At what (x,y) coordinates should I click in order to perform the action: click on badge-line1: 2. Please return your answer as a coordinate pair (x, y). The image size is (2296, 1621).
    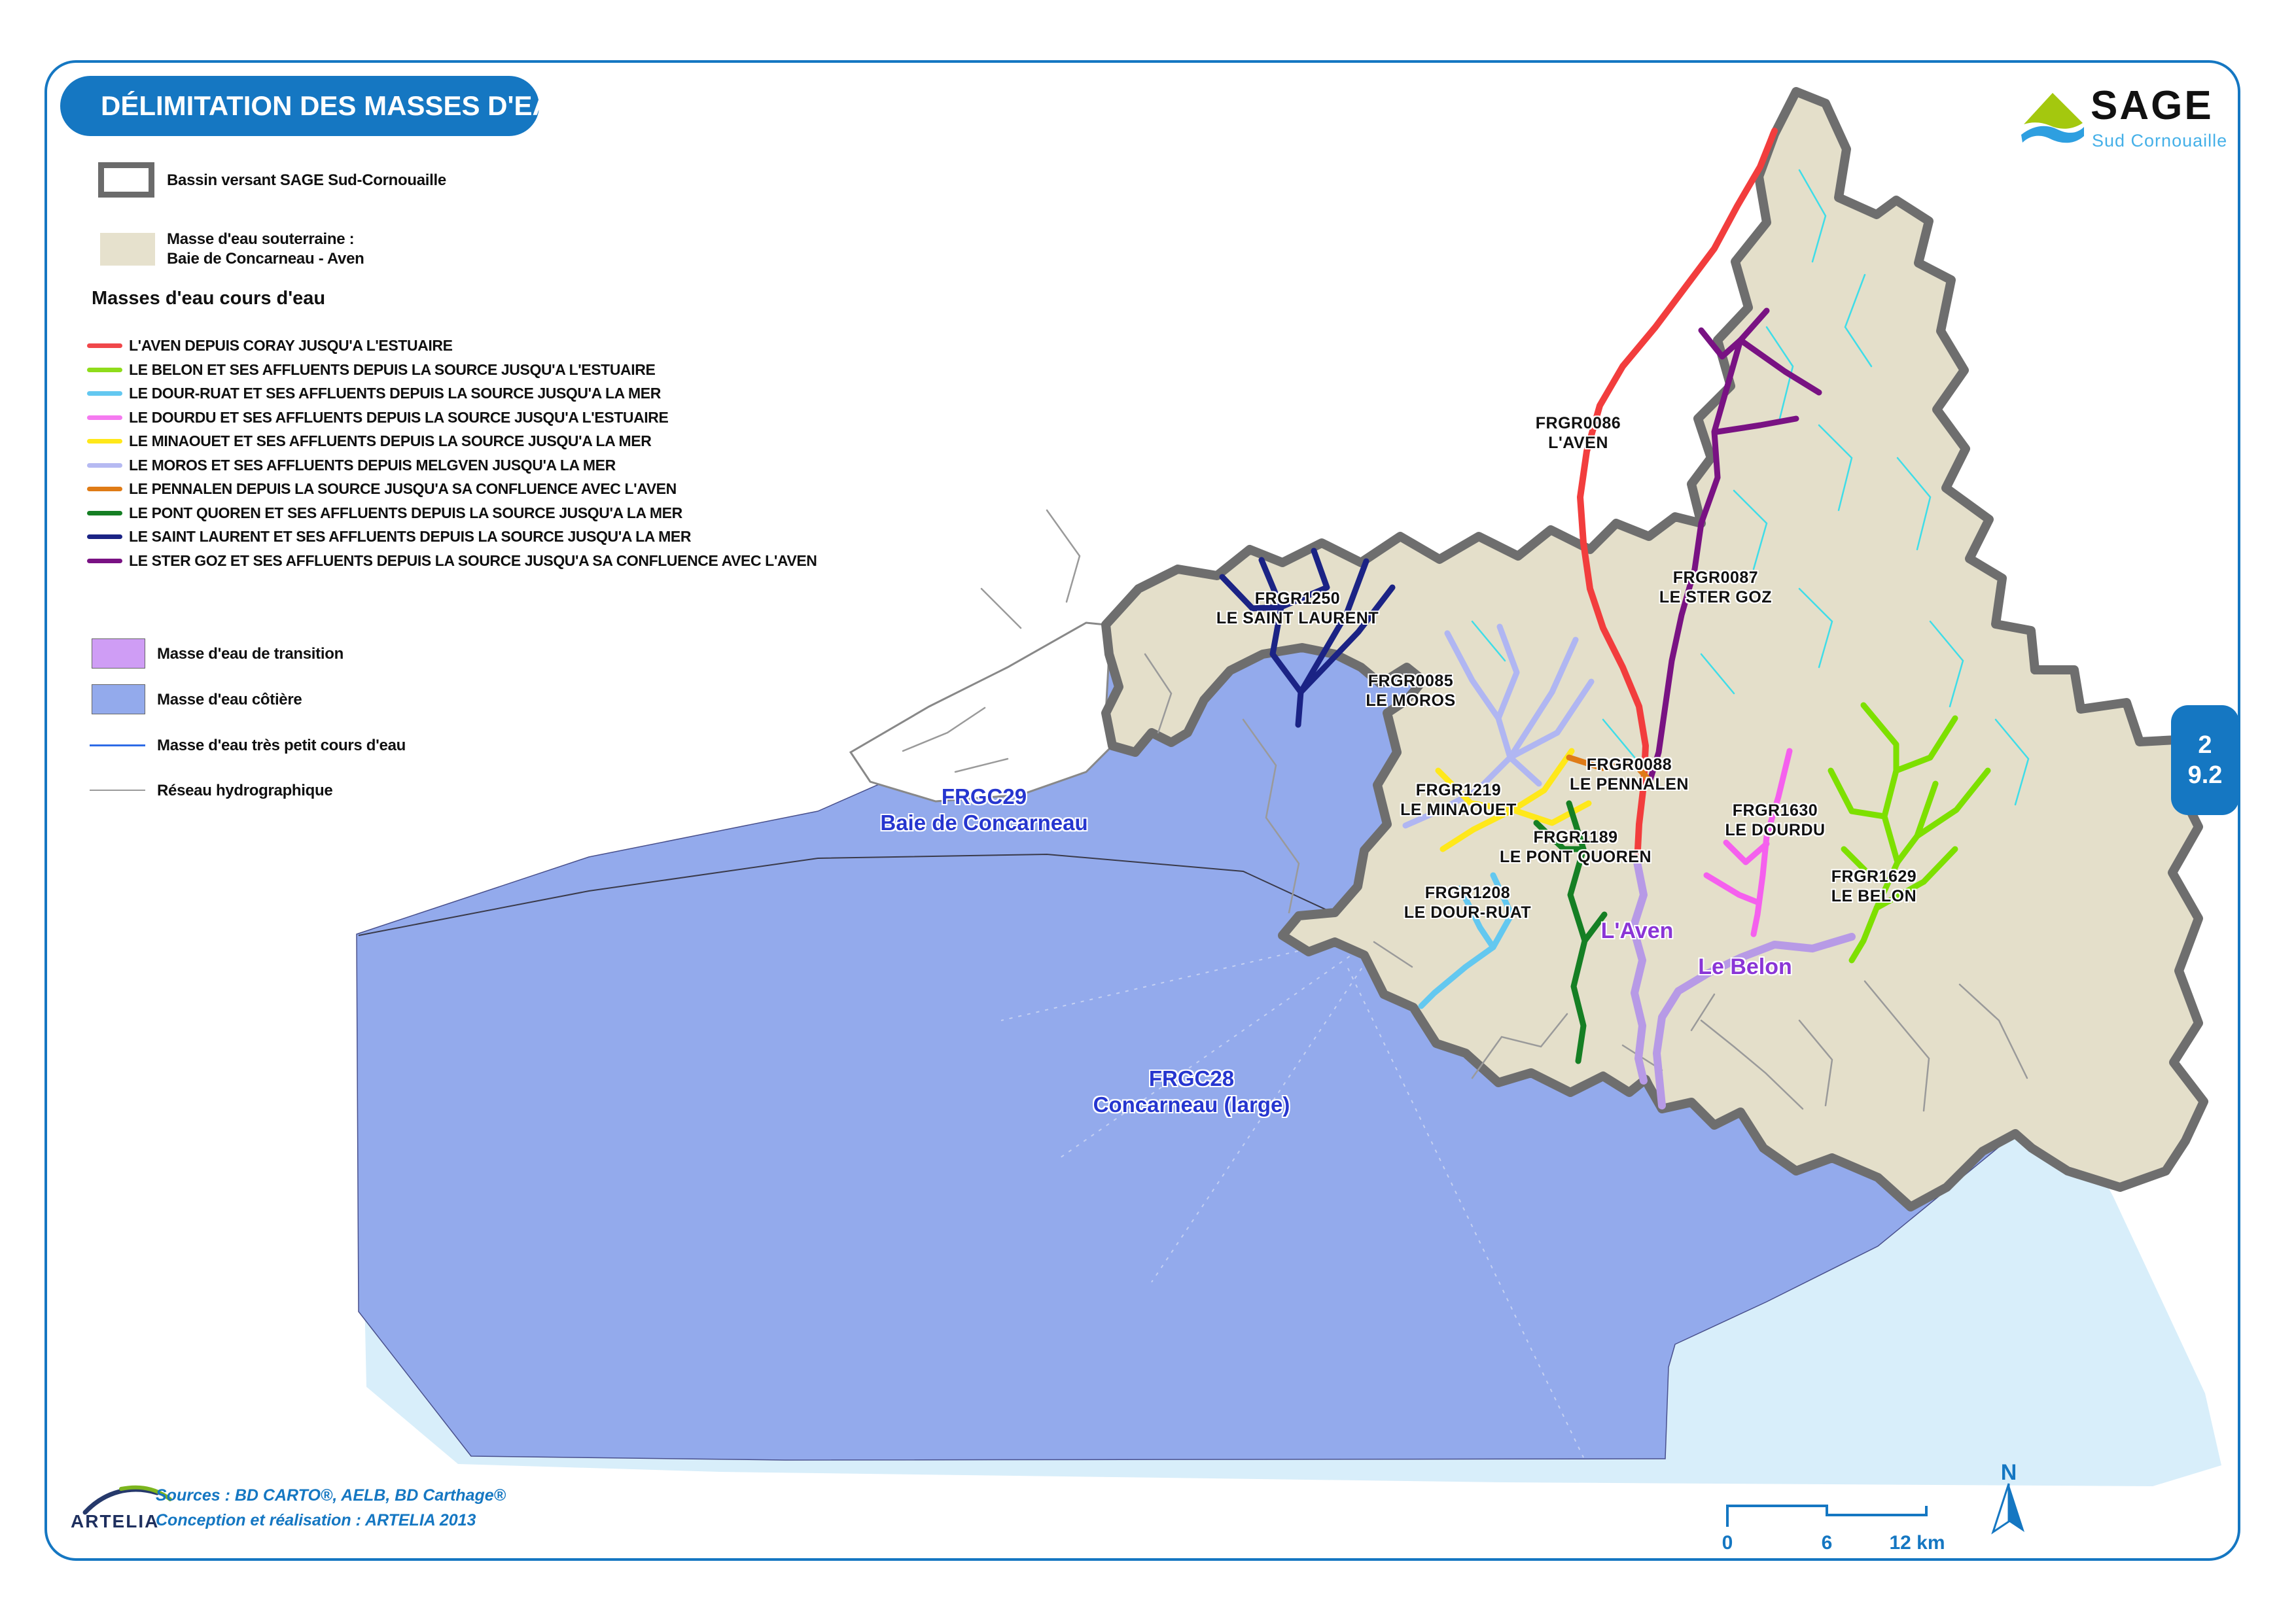
    Looking at the image, I should click on (2205, 745).